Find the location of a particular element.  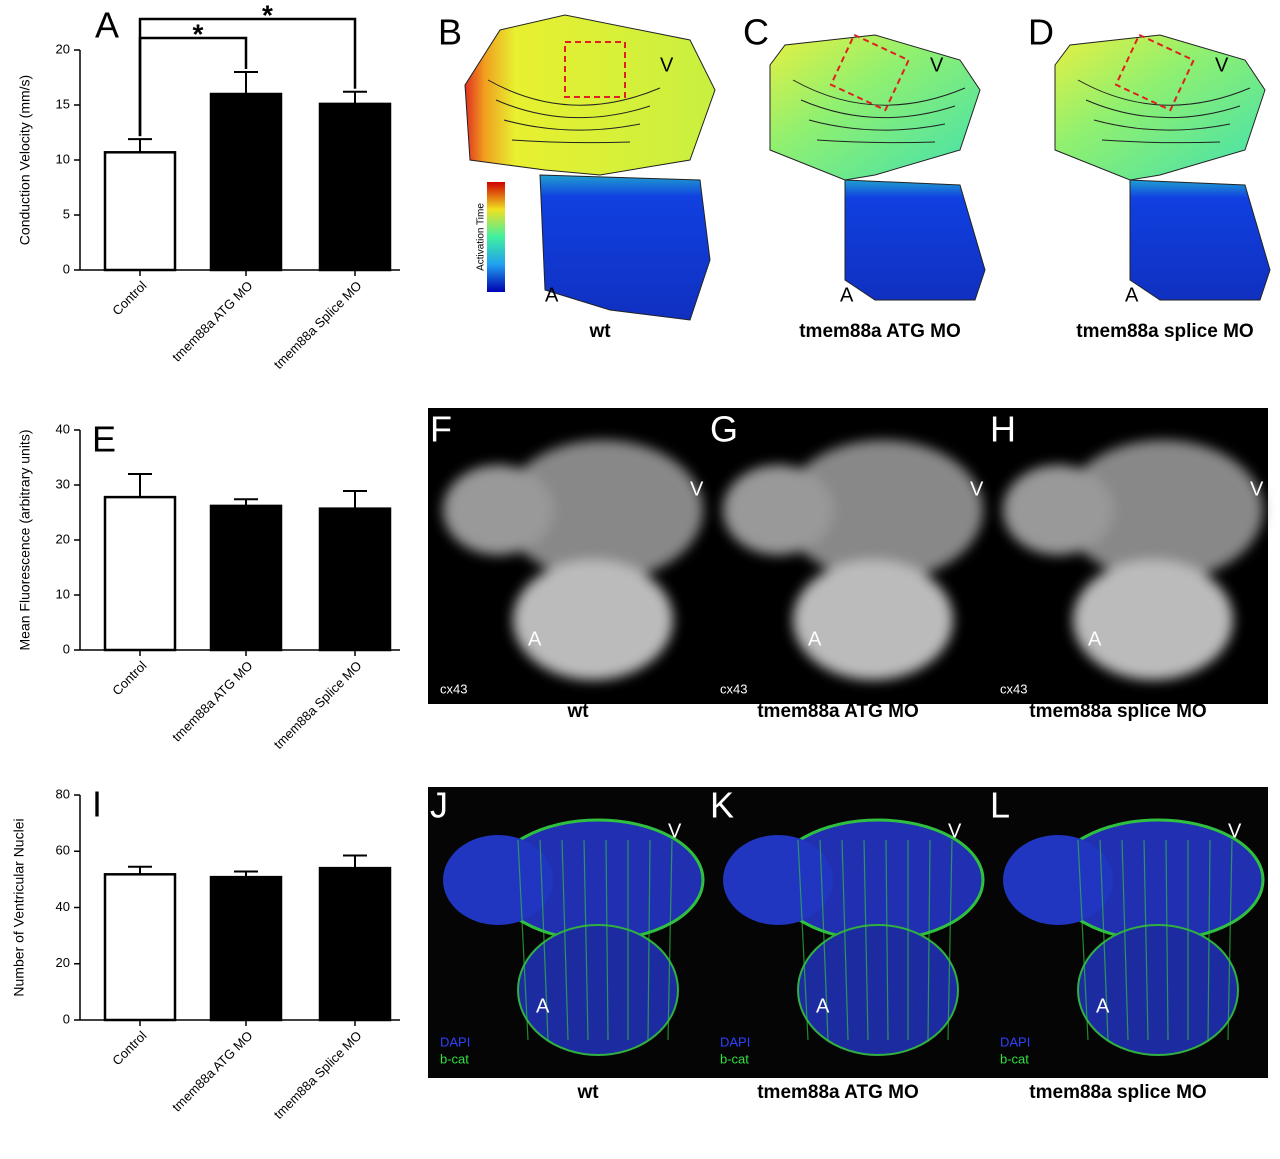

panel-letter: E is located at coordinates (104, 439).